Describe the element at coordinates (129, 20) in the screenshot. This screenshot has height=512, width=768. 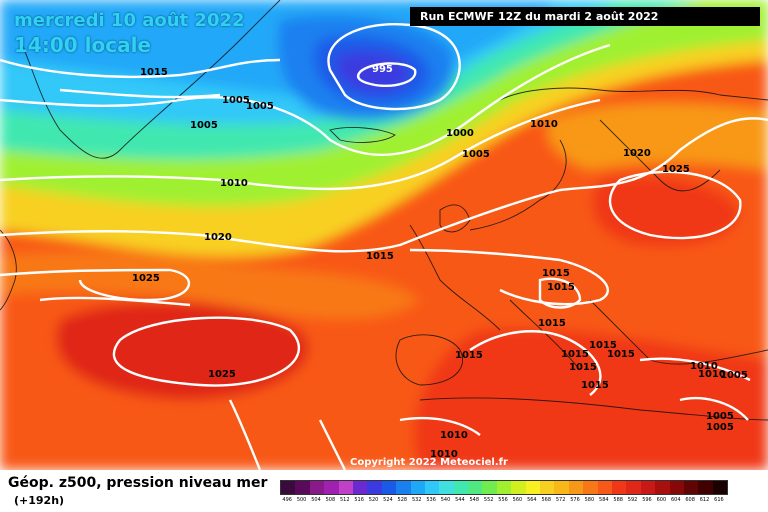
I see `forecast-date: mercredi 10 août 2022` at that location.